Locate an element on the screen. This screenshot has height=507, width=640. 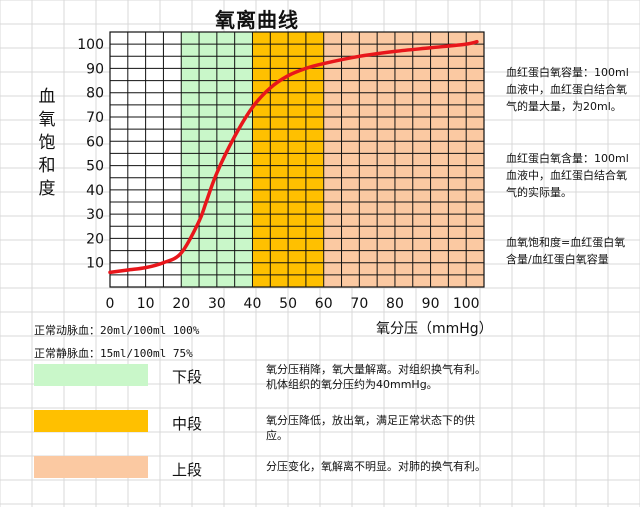
legend-label-low: 下段 is located at coordinates (187, 377).